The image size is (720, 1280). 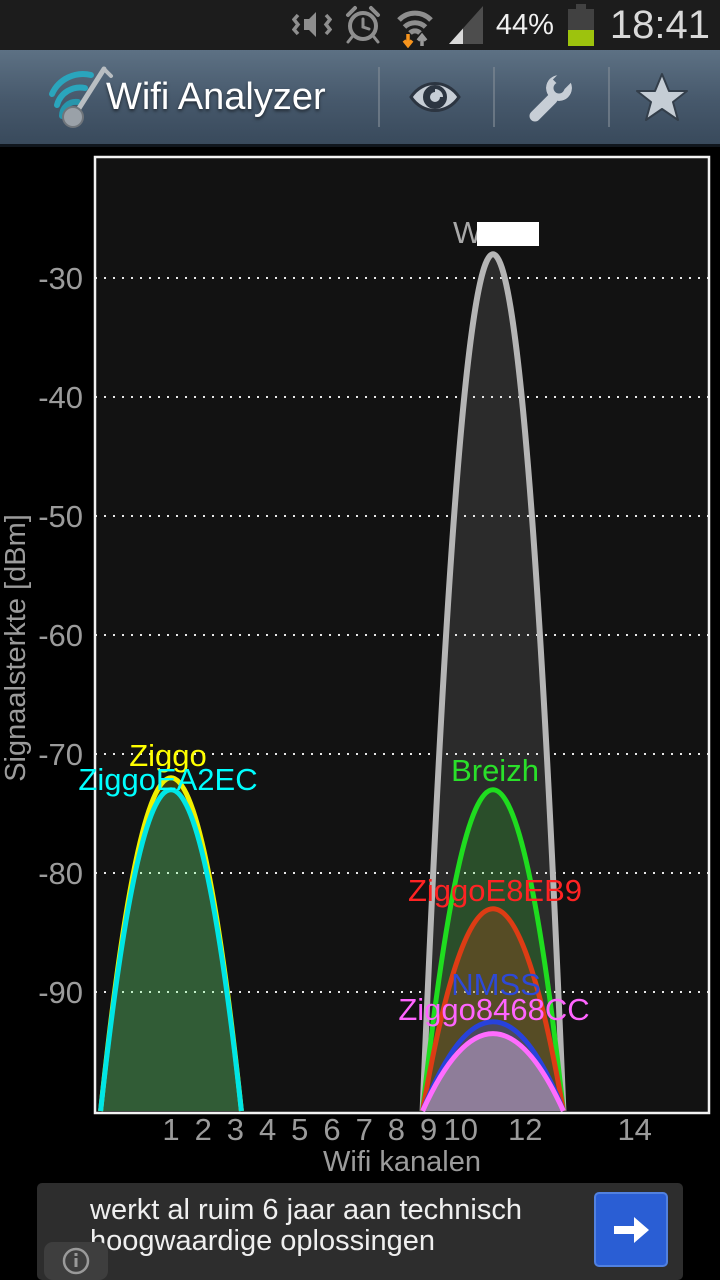 I want to click on ad-arrow-button, so click(x=631, y=1229).